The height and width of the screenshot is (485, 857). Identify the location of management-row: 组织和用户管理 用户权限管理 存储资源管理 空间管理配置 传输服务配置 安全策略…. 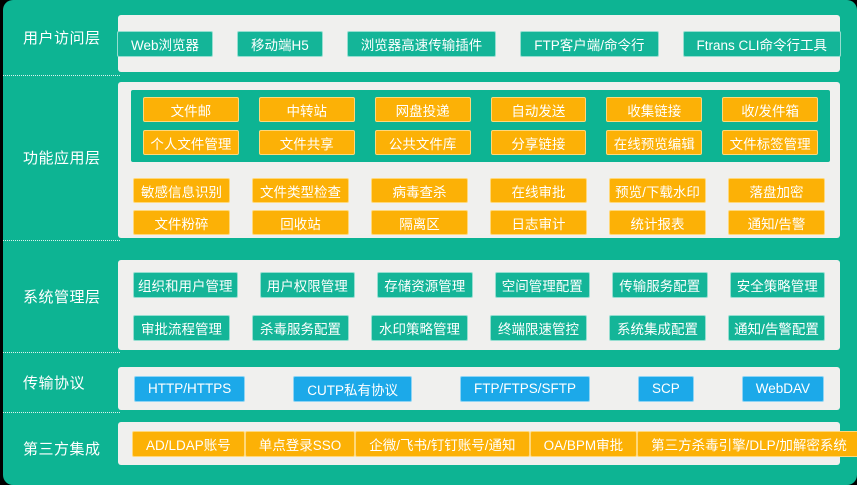
(479, 285).